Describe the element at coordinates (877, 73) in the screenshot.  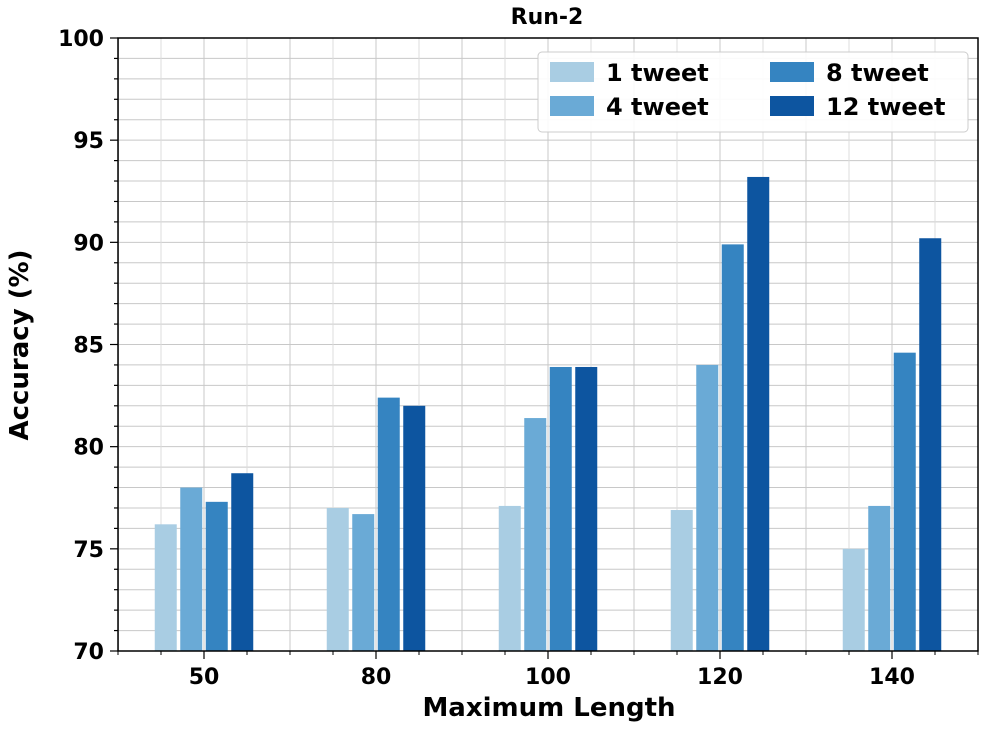
I see `legend-label-8-tweet: 8 tweet` at that location.